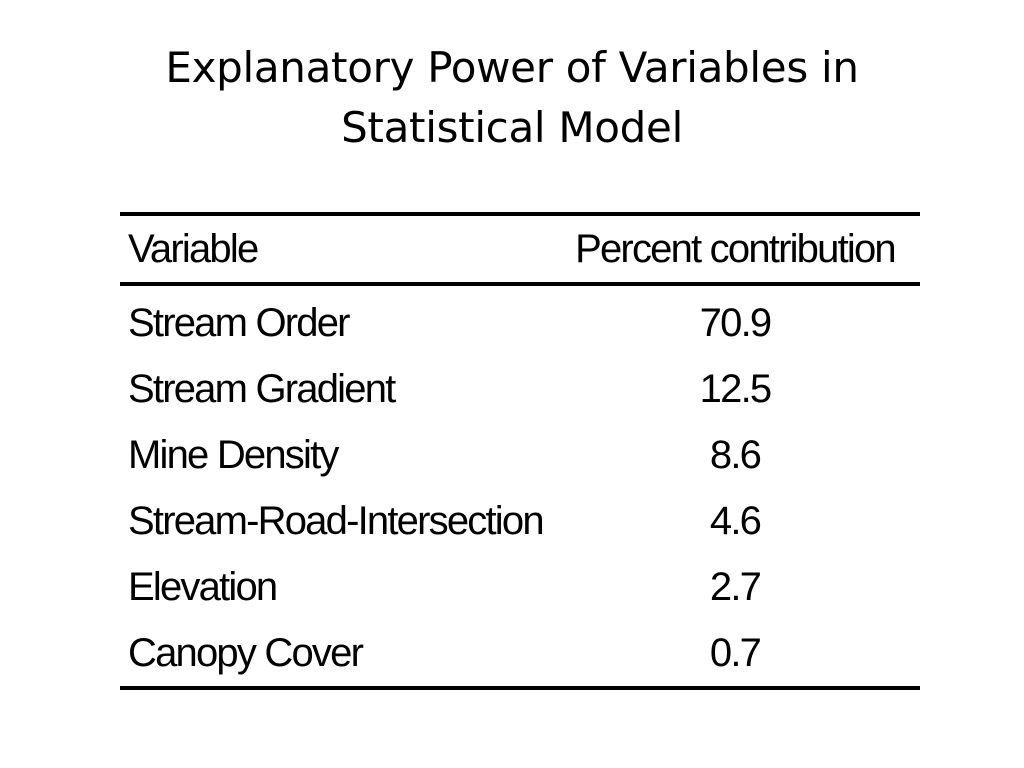 Image resolution: width=1024 pixels, height=768 pixels. Describe the element at coordinates (520, 587) in the screenshot. I see `table-row: Elevation 2.7` at that location.